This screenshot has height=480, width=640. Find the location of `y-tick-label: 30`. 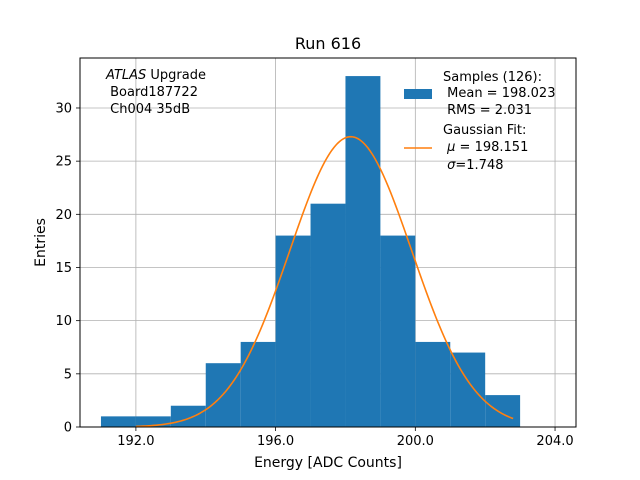

y-tick-label: 30 is located at coordinates (63, 108).